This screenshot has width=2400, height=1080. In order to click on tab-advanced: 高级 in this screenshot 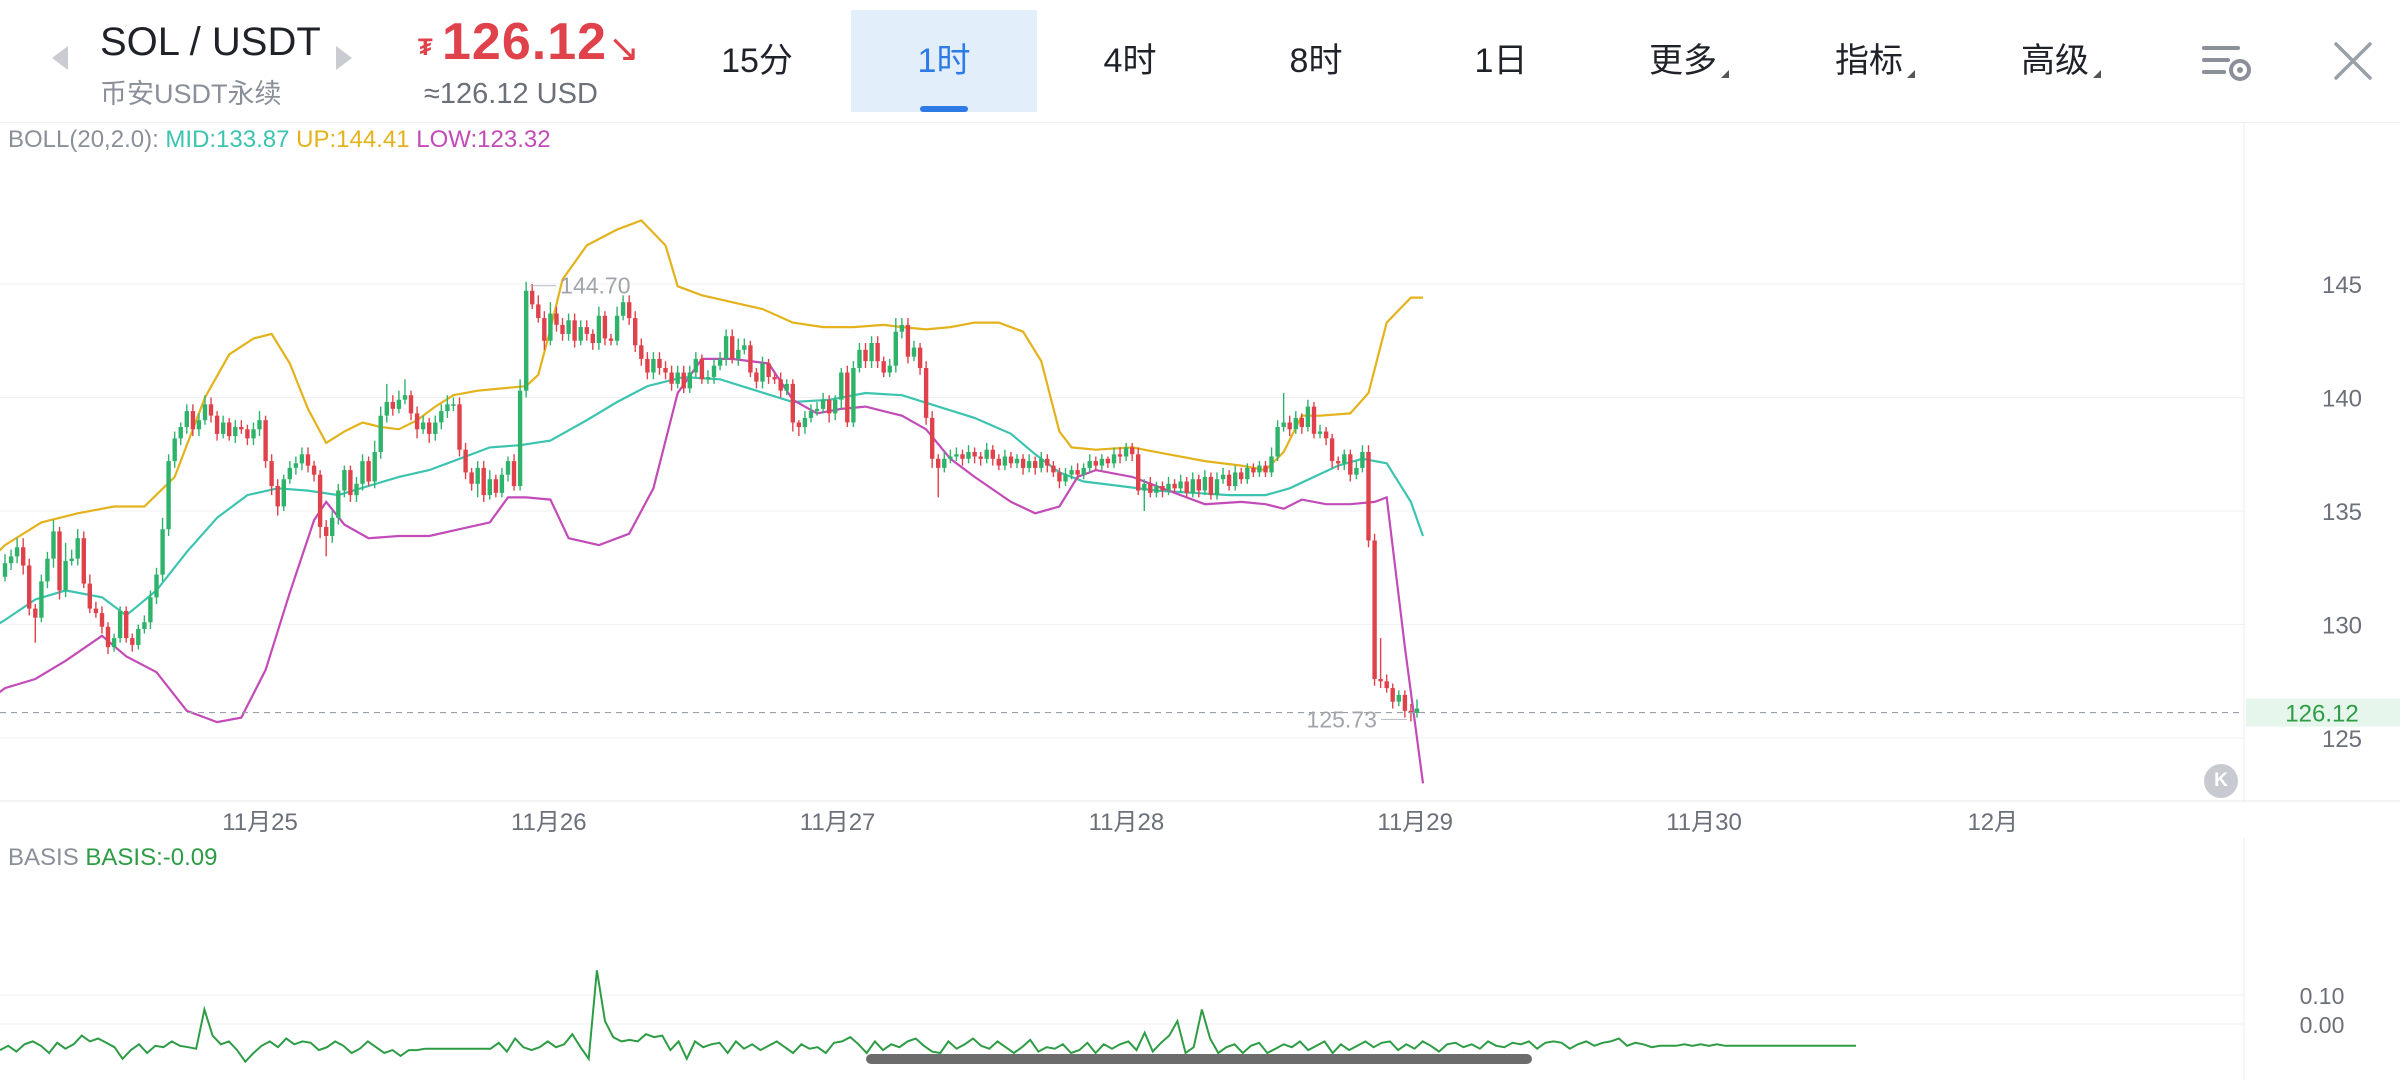, I will do `click(2061, 61)`.